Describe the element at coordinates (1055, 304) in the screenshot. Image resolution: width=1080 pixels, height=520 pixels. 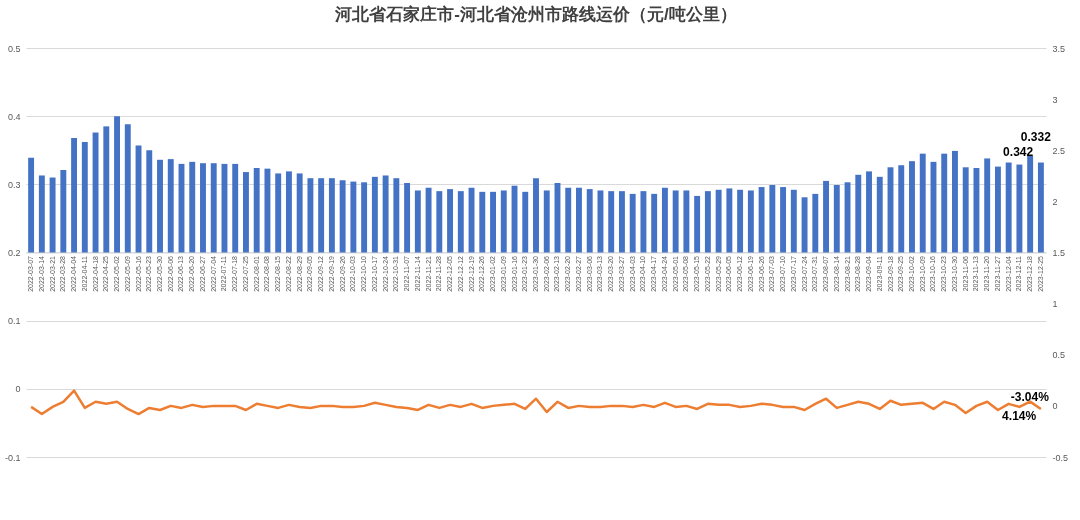
I see `y2-tick-label: 1` at that location.